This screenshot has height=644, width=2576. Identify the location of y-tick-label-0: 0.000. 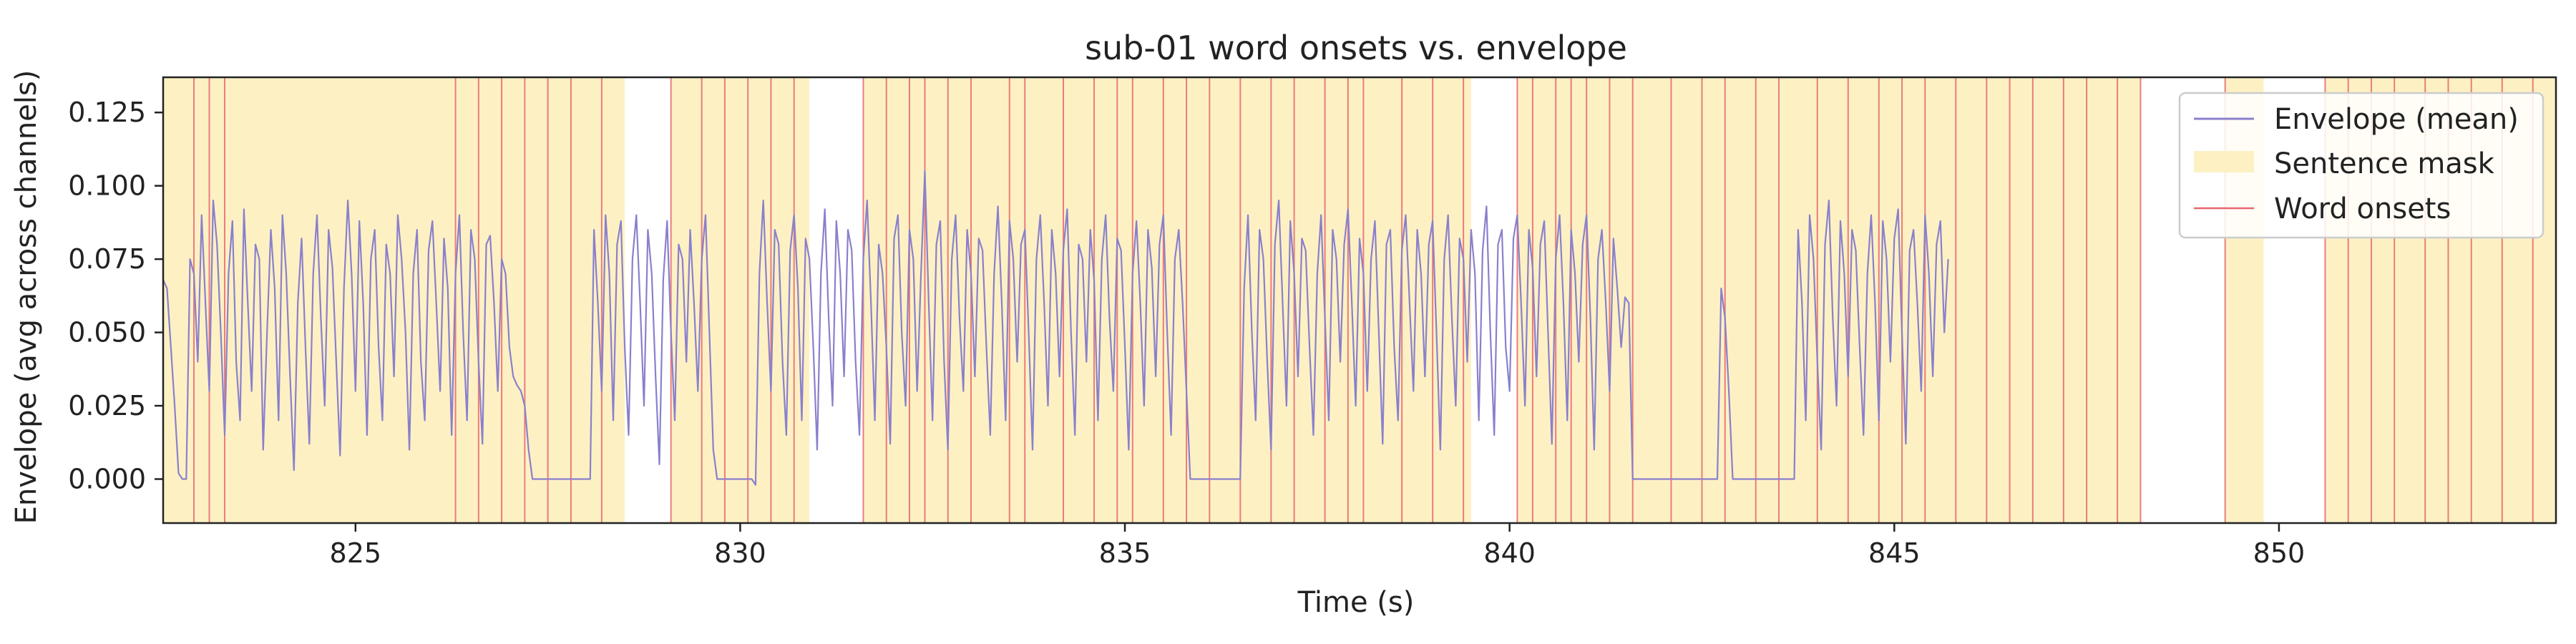
(107, 479).